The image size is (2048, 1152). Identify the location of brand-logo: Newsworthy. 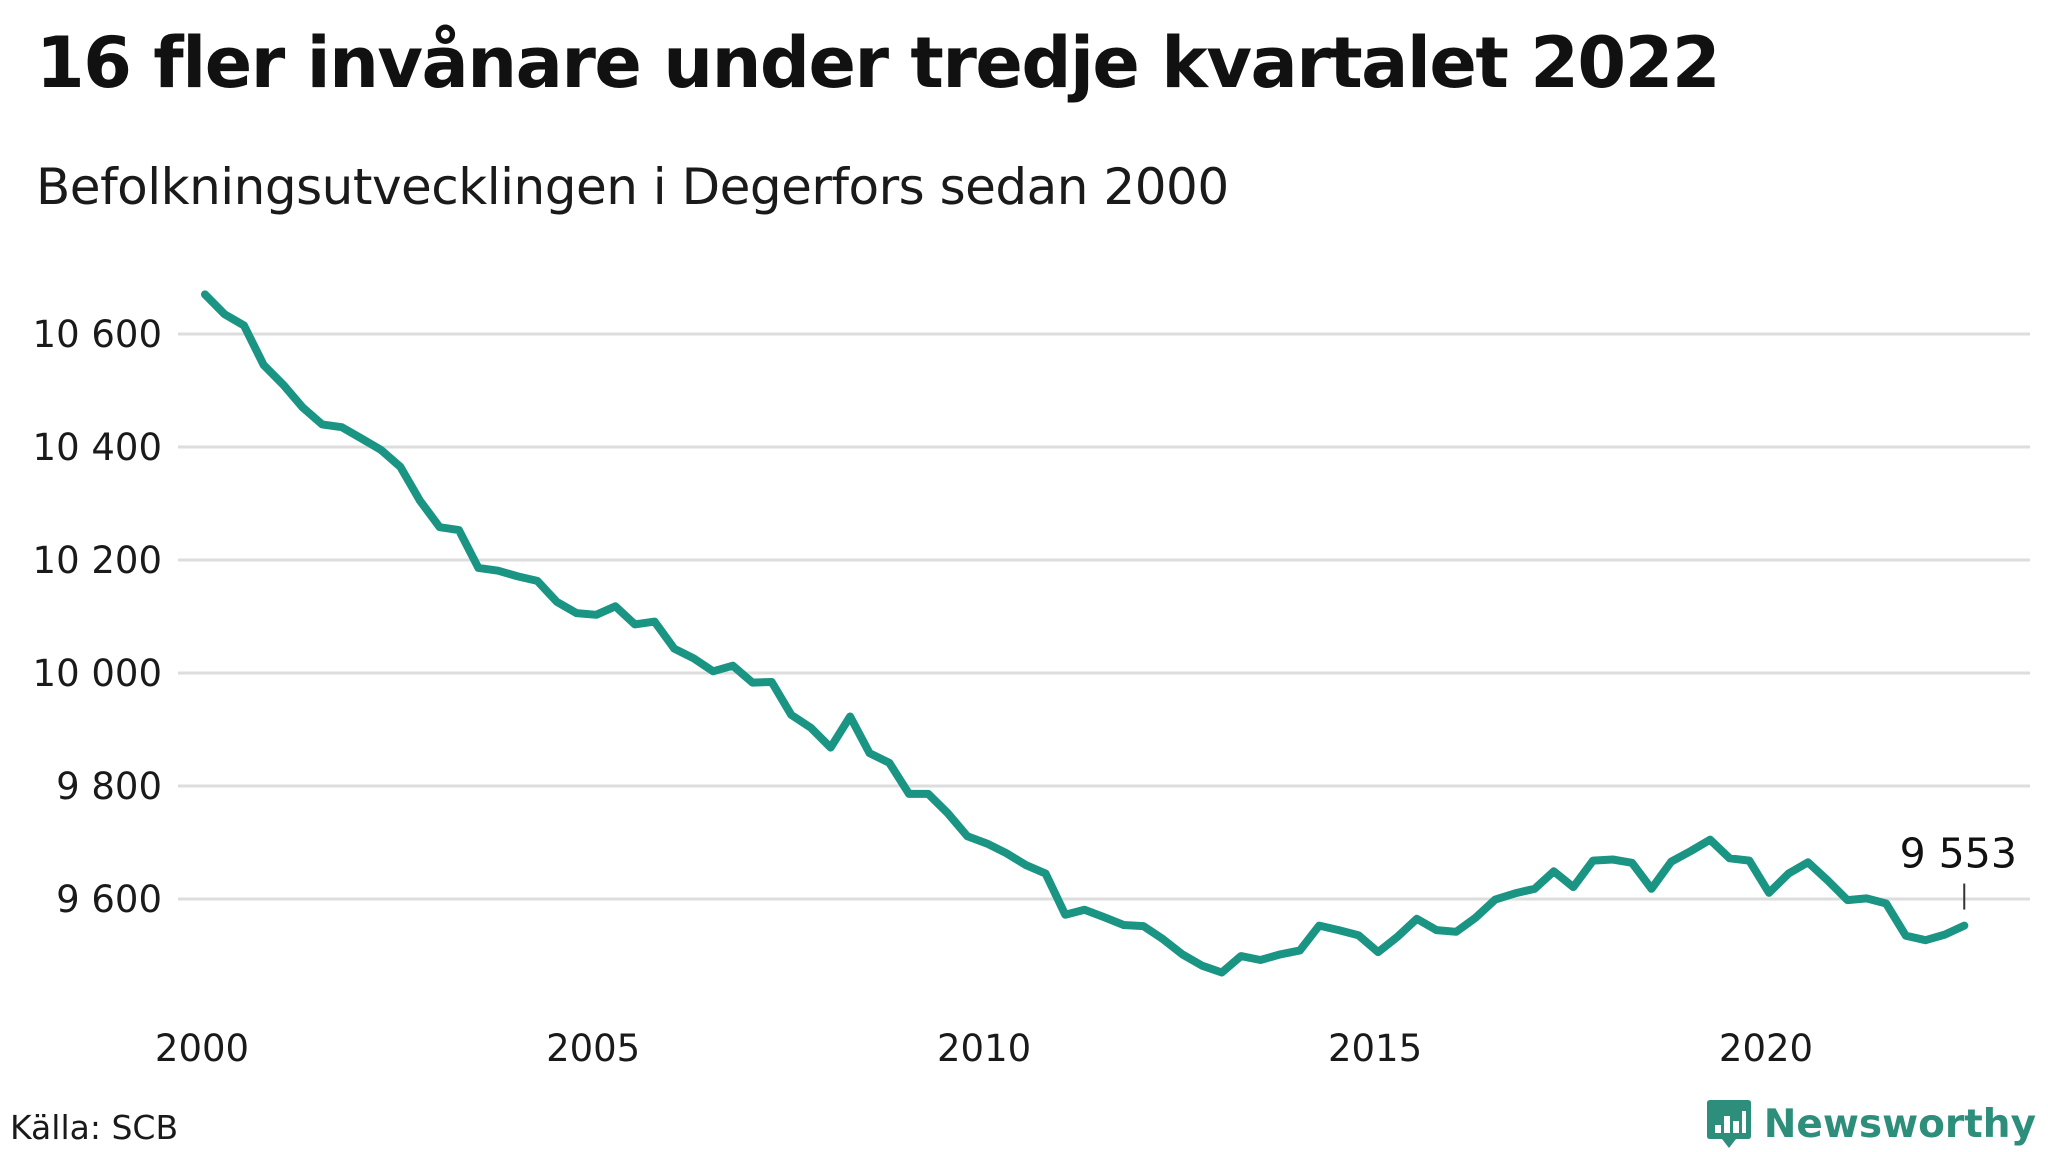
(1871, 1124).